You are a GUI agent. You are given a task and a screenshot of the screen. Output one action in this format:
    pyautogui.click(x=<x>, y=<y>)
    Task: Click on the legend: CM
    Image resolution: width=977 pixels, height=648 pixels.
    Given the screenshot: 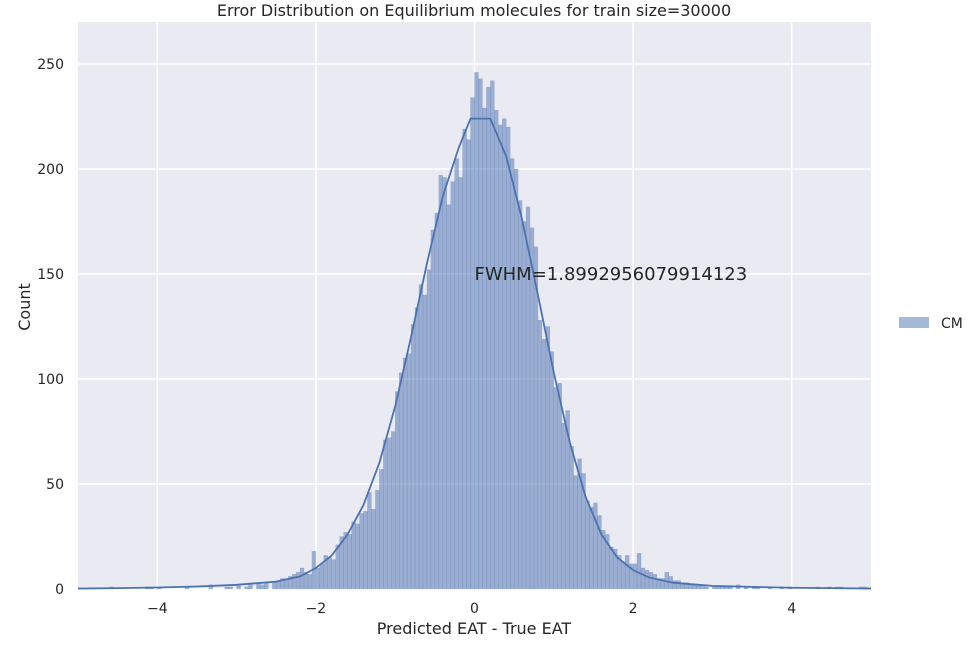 What is the action you would take?
    pyautogui.click(x=931, y=324)
    